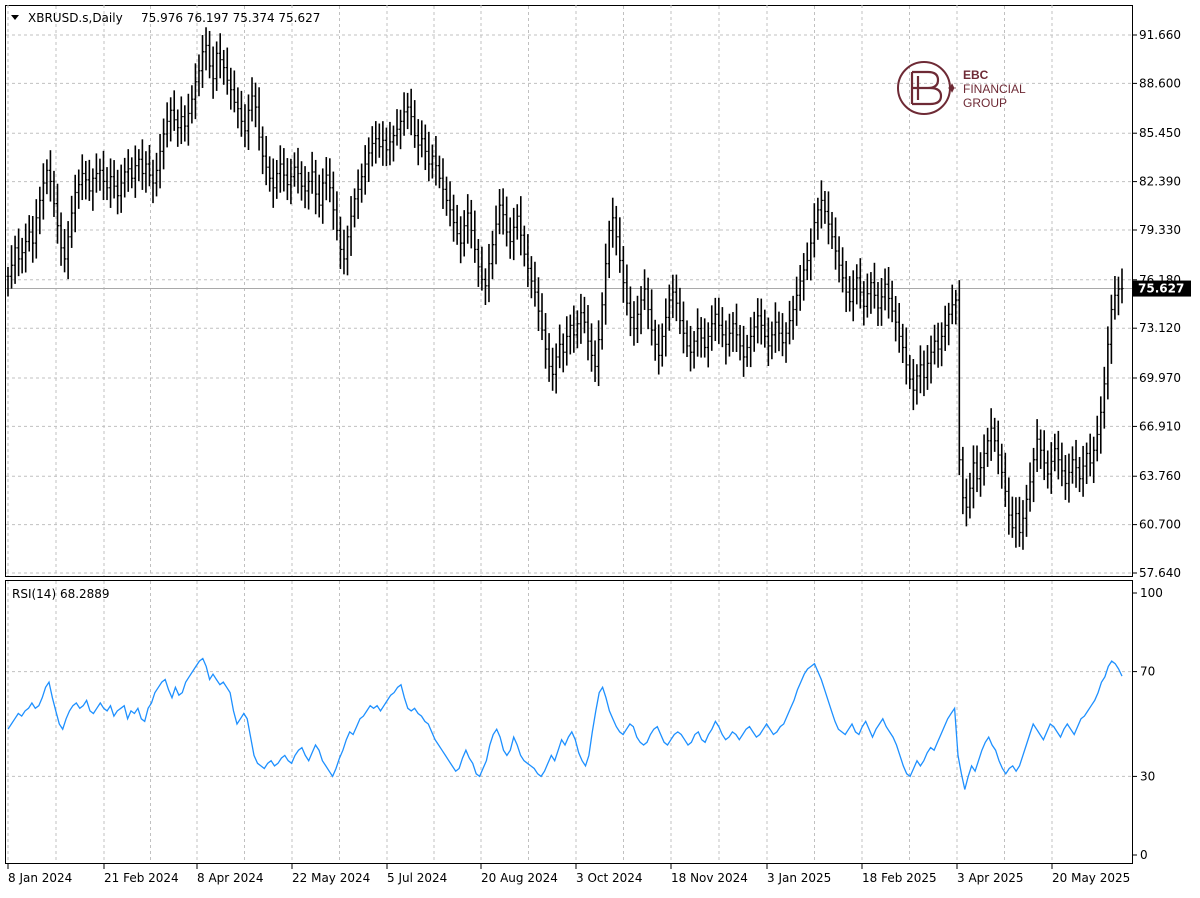 The height and width of the screenshot is (898, 1200). Describe the element at coordinates (15, 17) in the screenshot. I see `dropdown-triangle-icon` at that location.